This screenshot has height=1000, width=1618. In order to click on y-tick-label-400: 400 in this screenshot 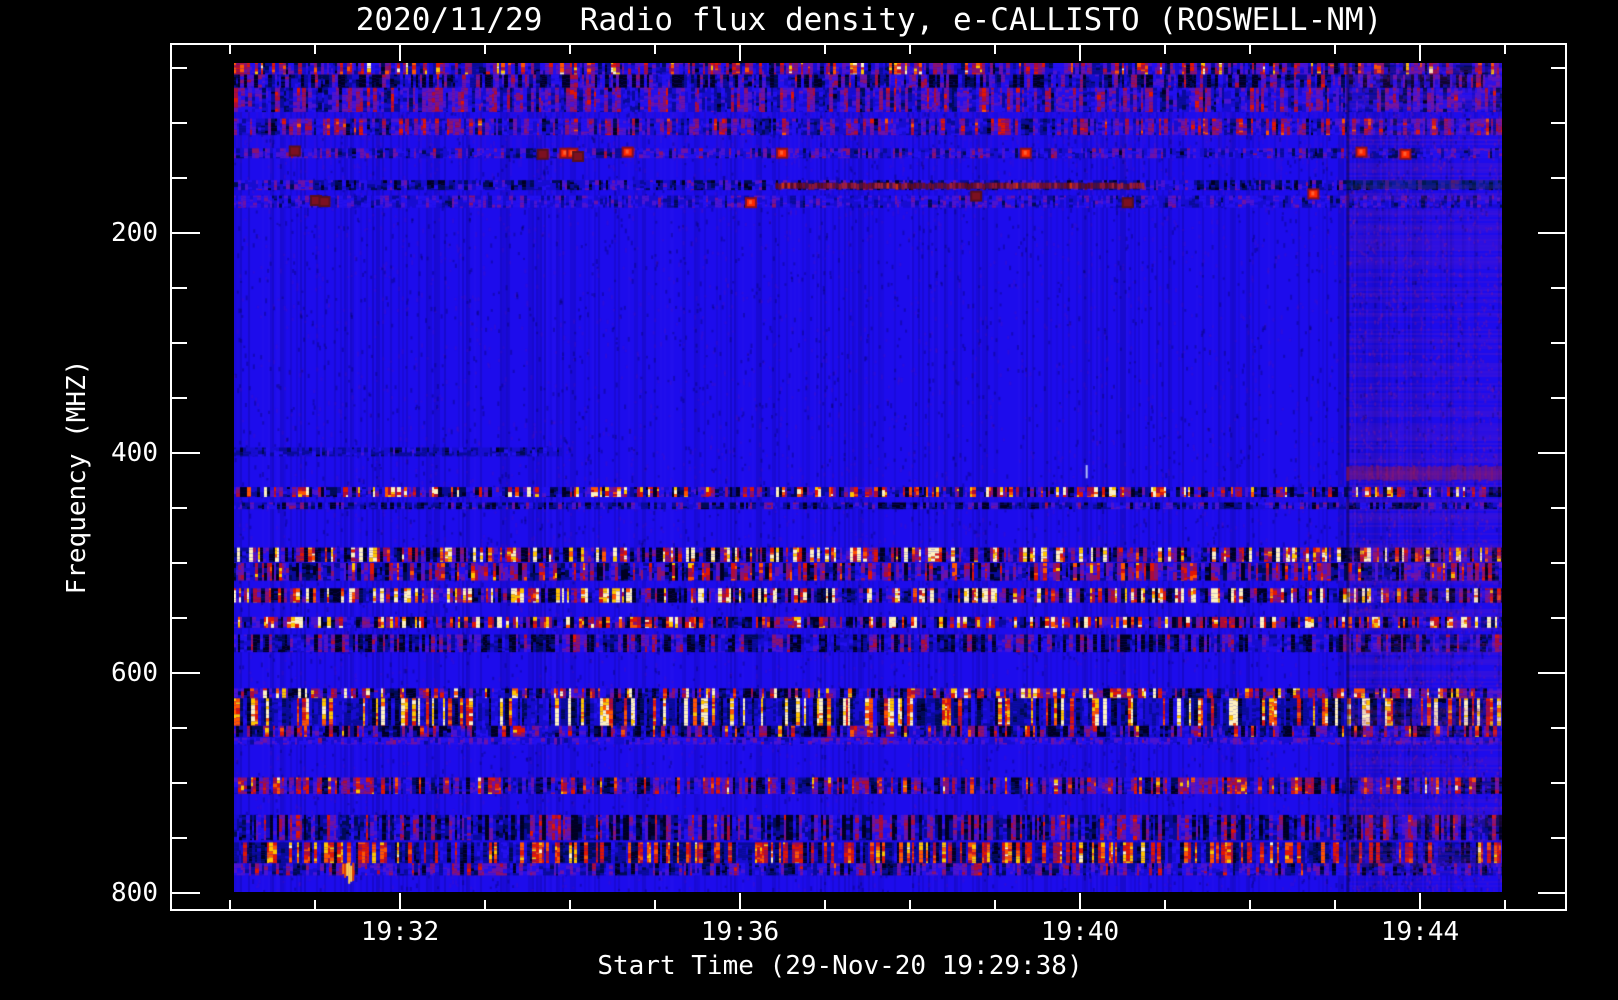, I will do `click(134, 453)`.